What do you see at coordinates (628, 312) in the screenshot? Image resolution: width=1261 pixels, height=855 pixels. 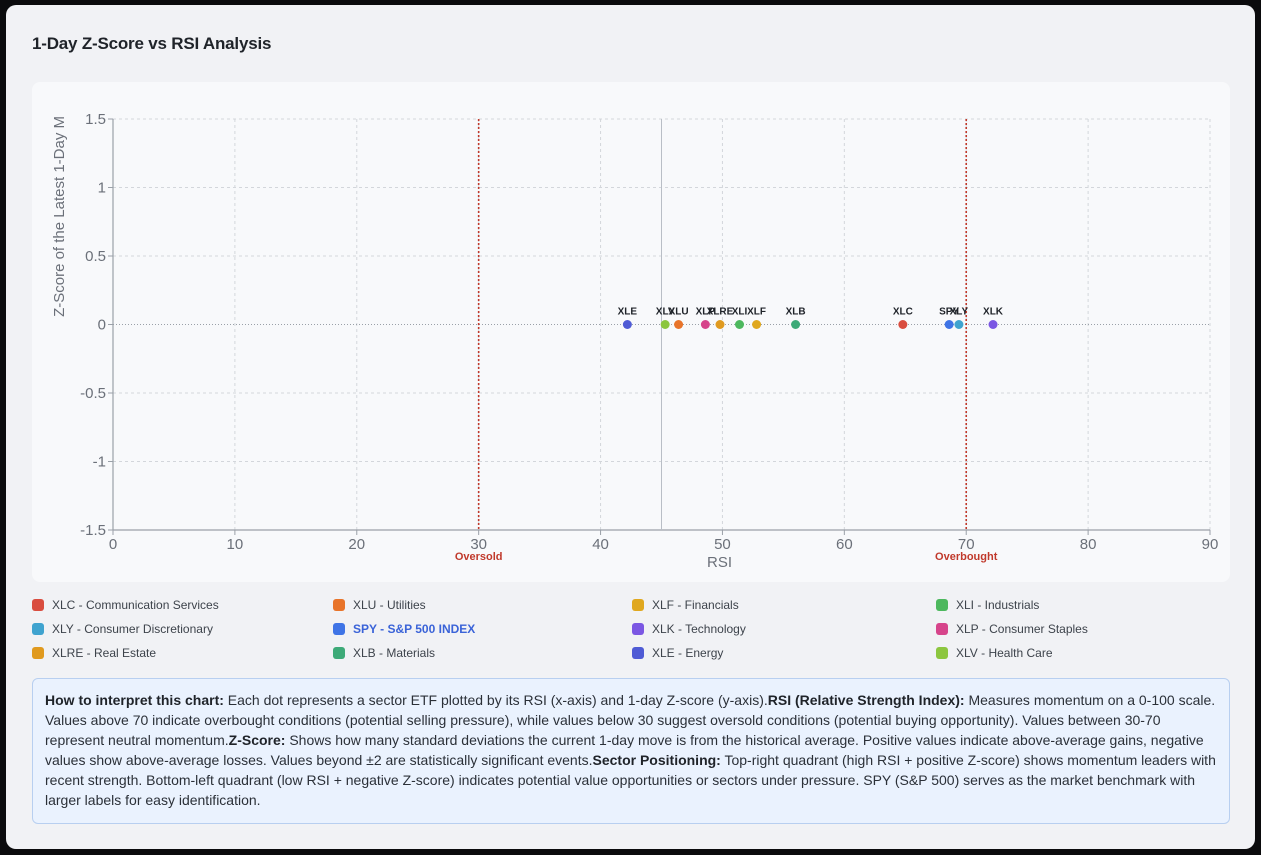 I see `point-label-xle: XLE` at bounding box center [628, 312].